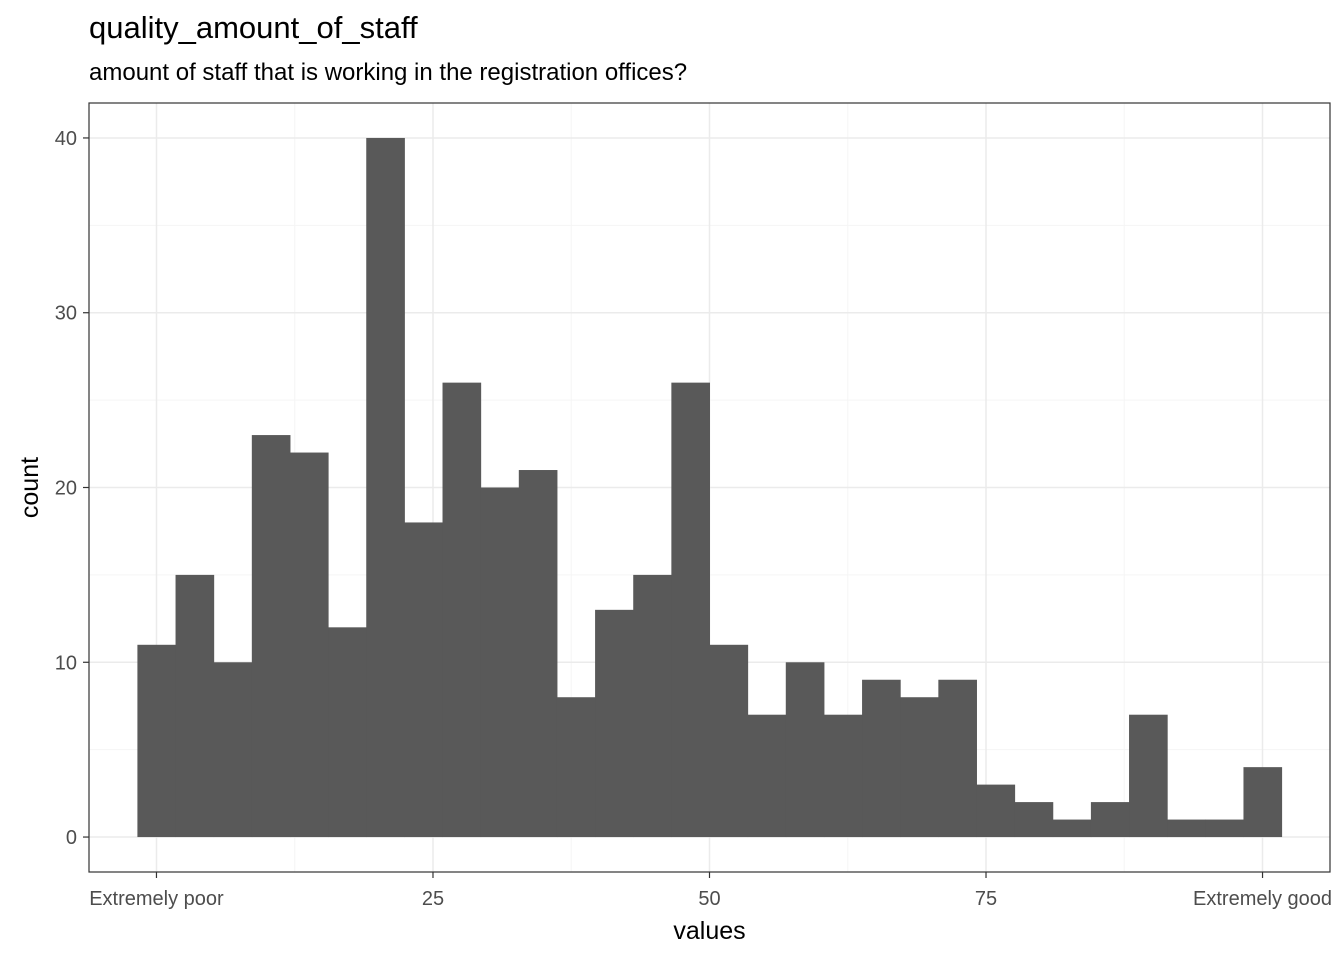 The height and width of the screenshot is (960, 1344). What do you see at coordinates (30, 487) in the screenshot?
I see `y-axis-title: count` at bounding box center [30, 487].